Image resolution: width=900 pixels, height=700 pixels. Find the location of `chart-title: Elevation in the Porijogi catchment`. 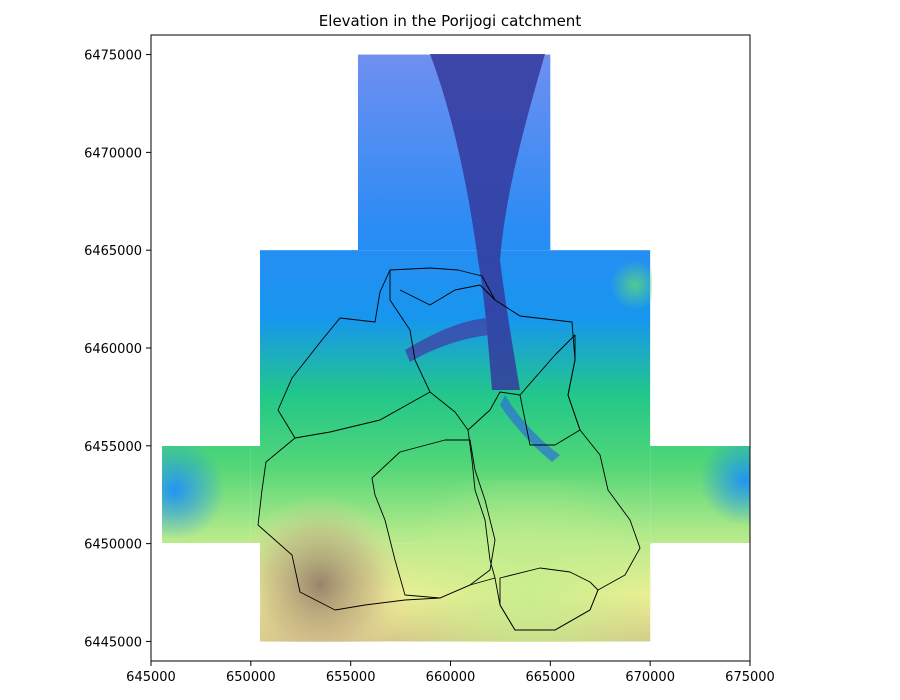

chart-title: Elevation in the Porijogi catchment is located at coordinates (450, 21).